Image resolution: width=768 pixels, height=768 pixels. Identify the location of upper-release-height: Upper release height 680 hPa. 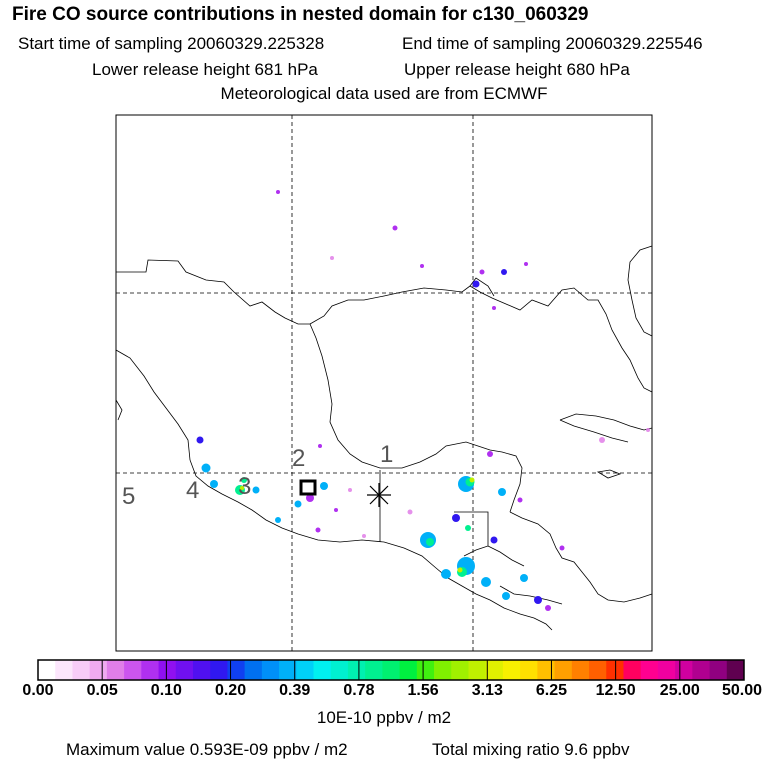
(517, 69).